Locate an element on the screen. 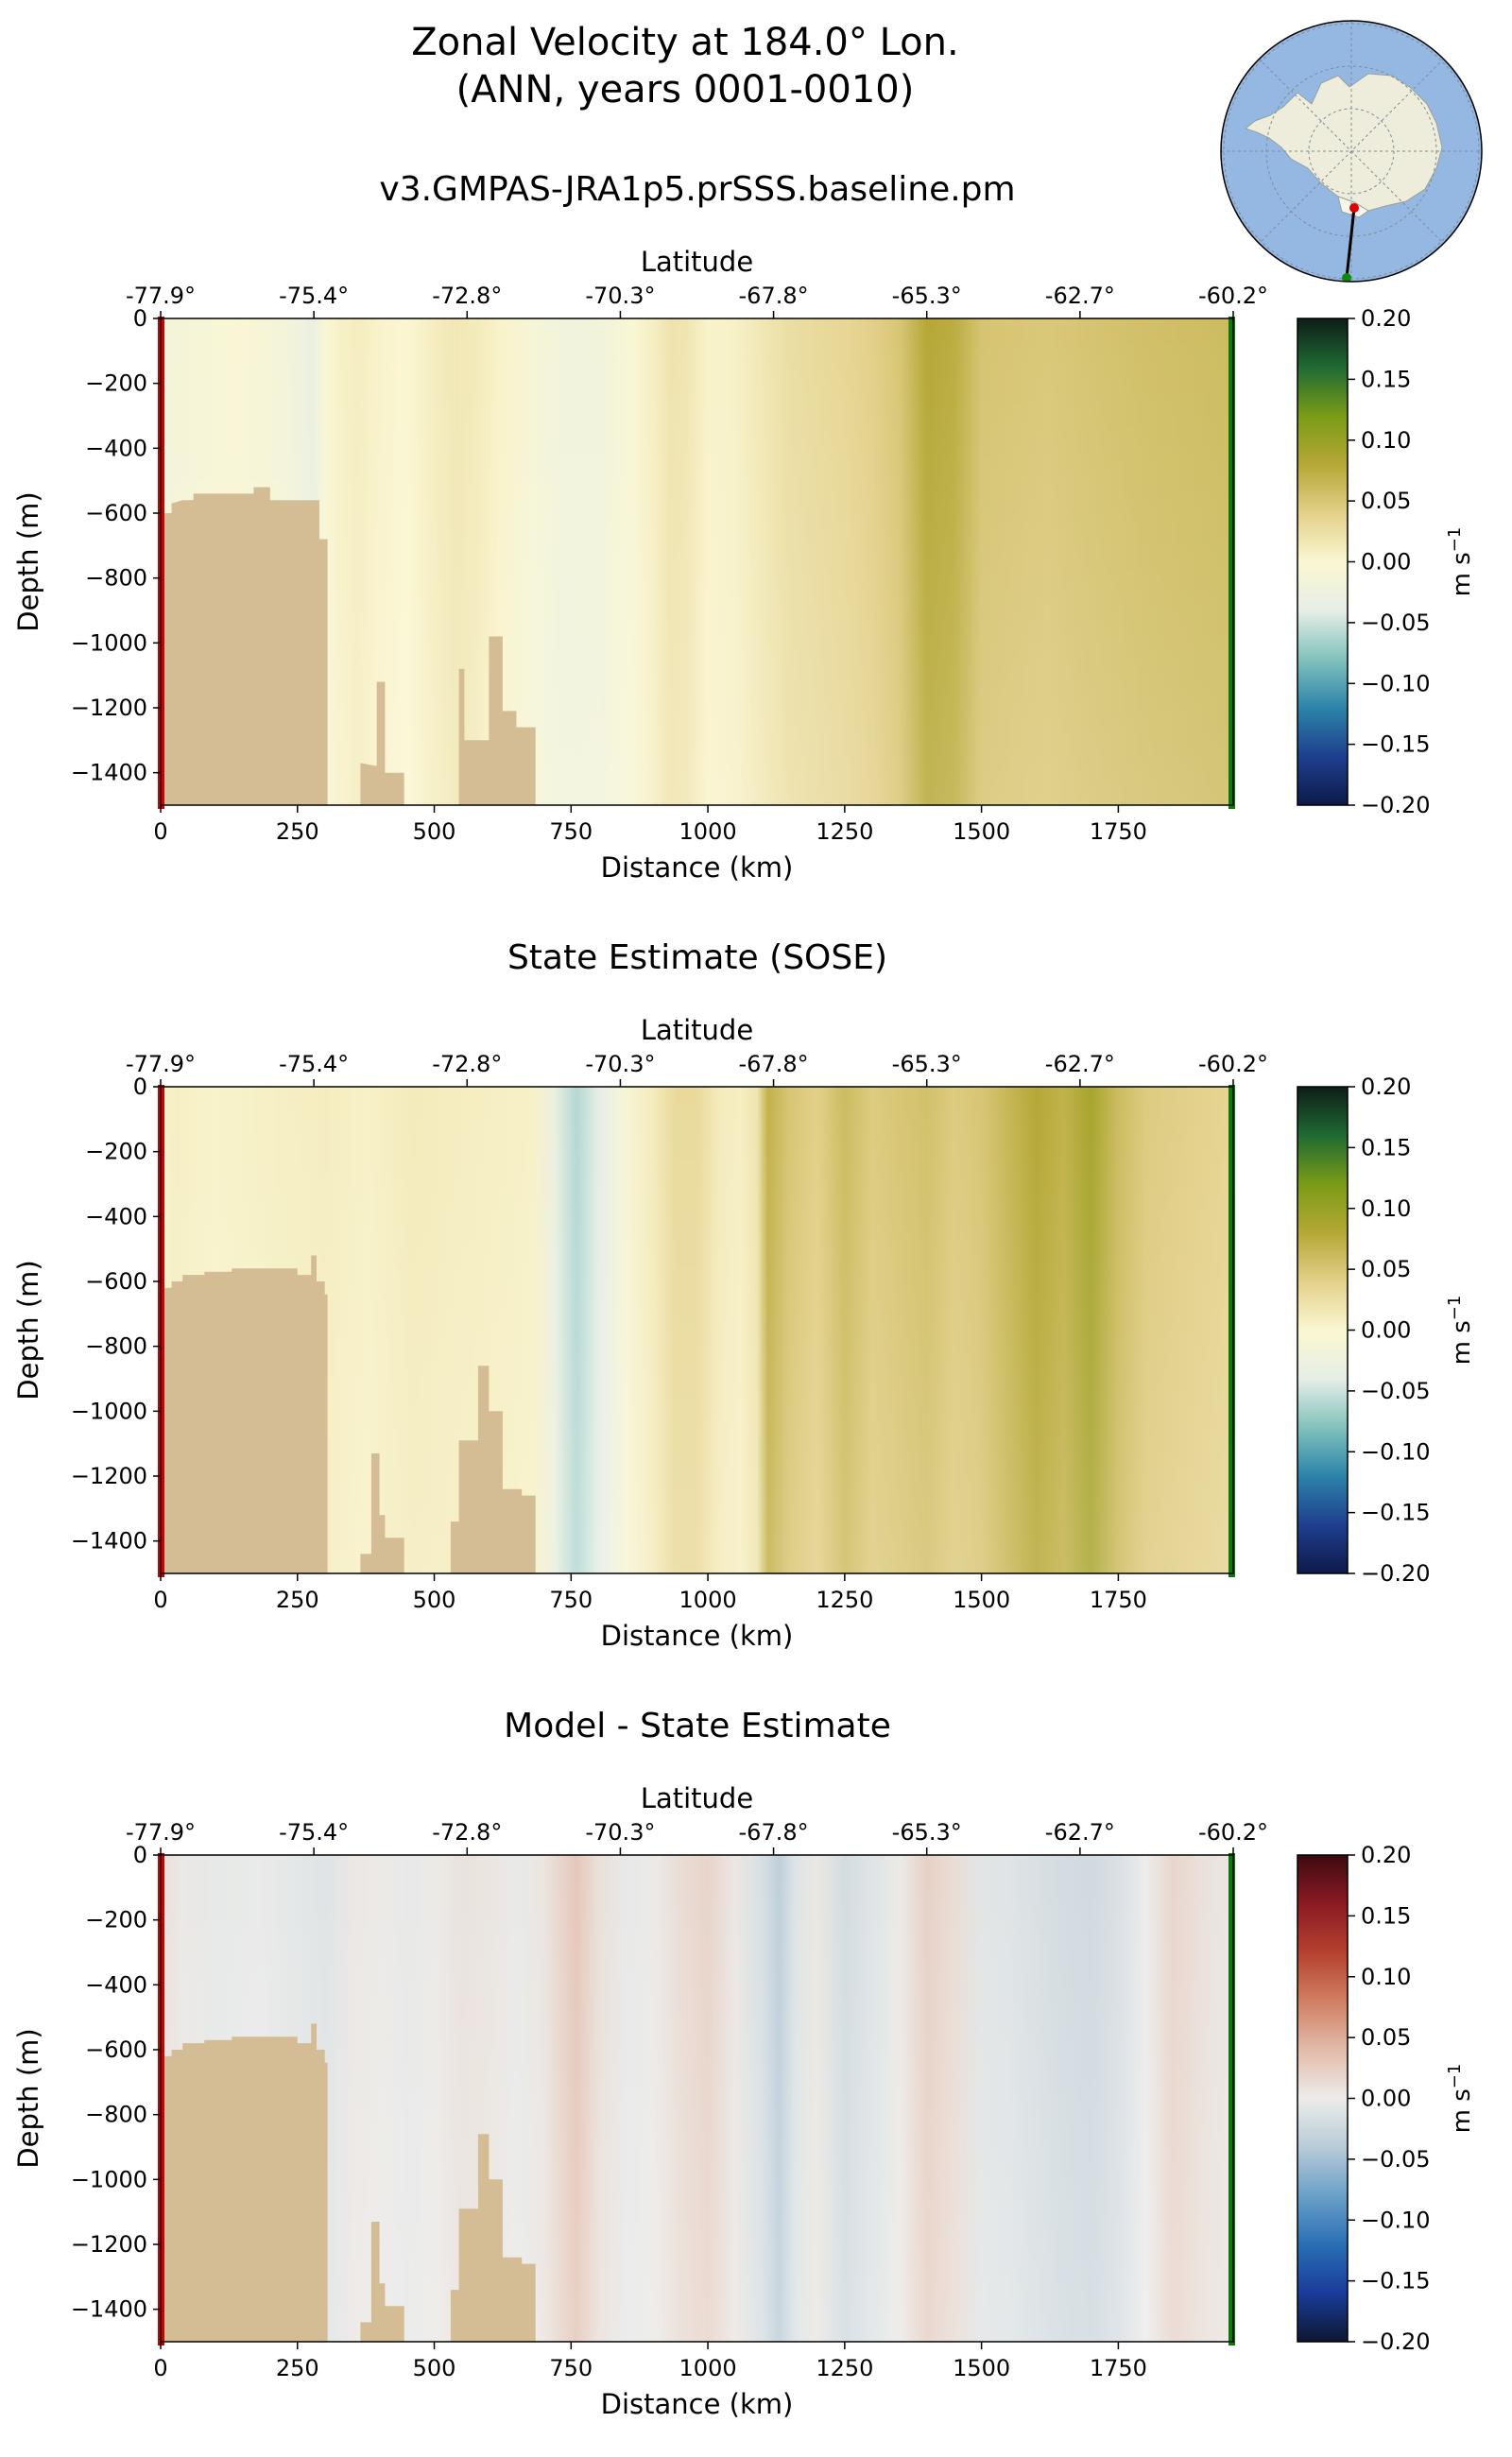 The height and width of the screenshot is (2457, 1512). lat-tick-label: -70.3° is located at coordinates (620, 296).